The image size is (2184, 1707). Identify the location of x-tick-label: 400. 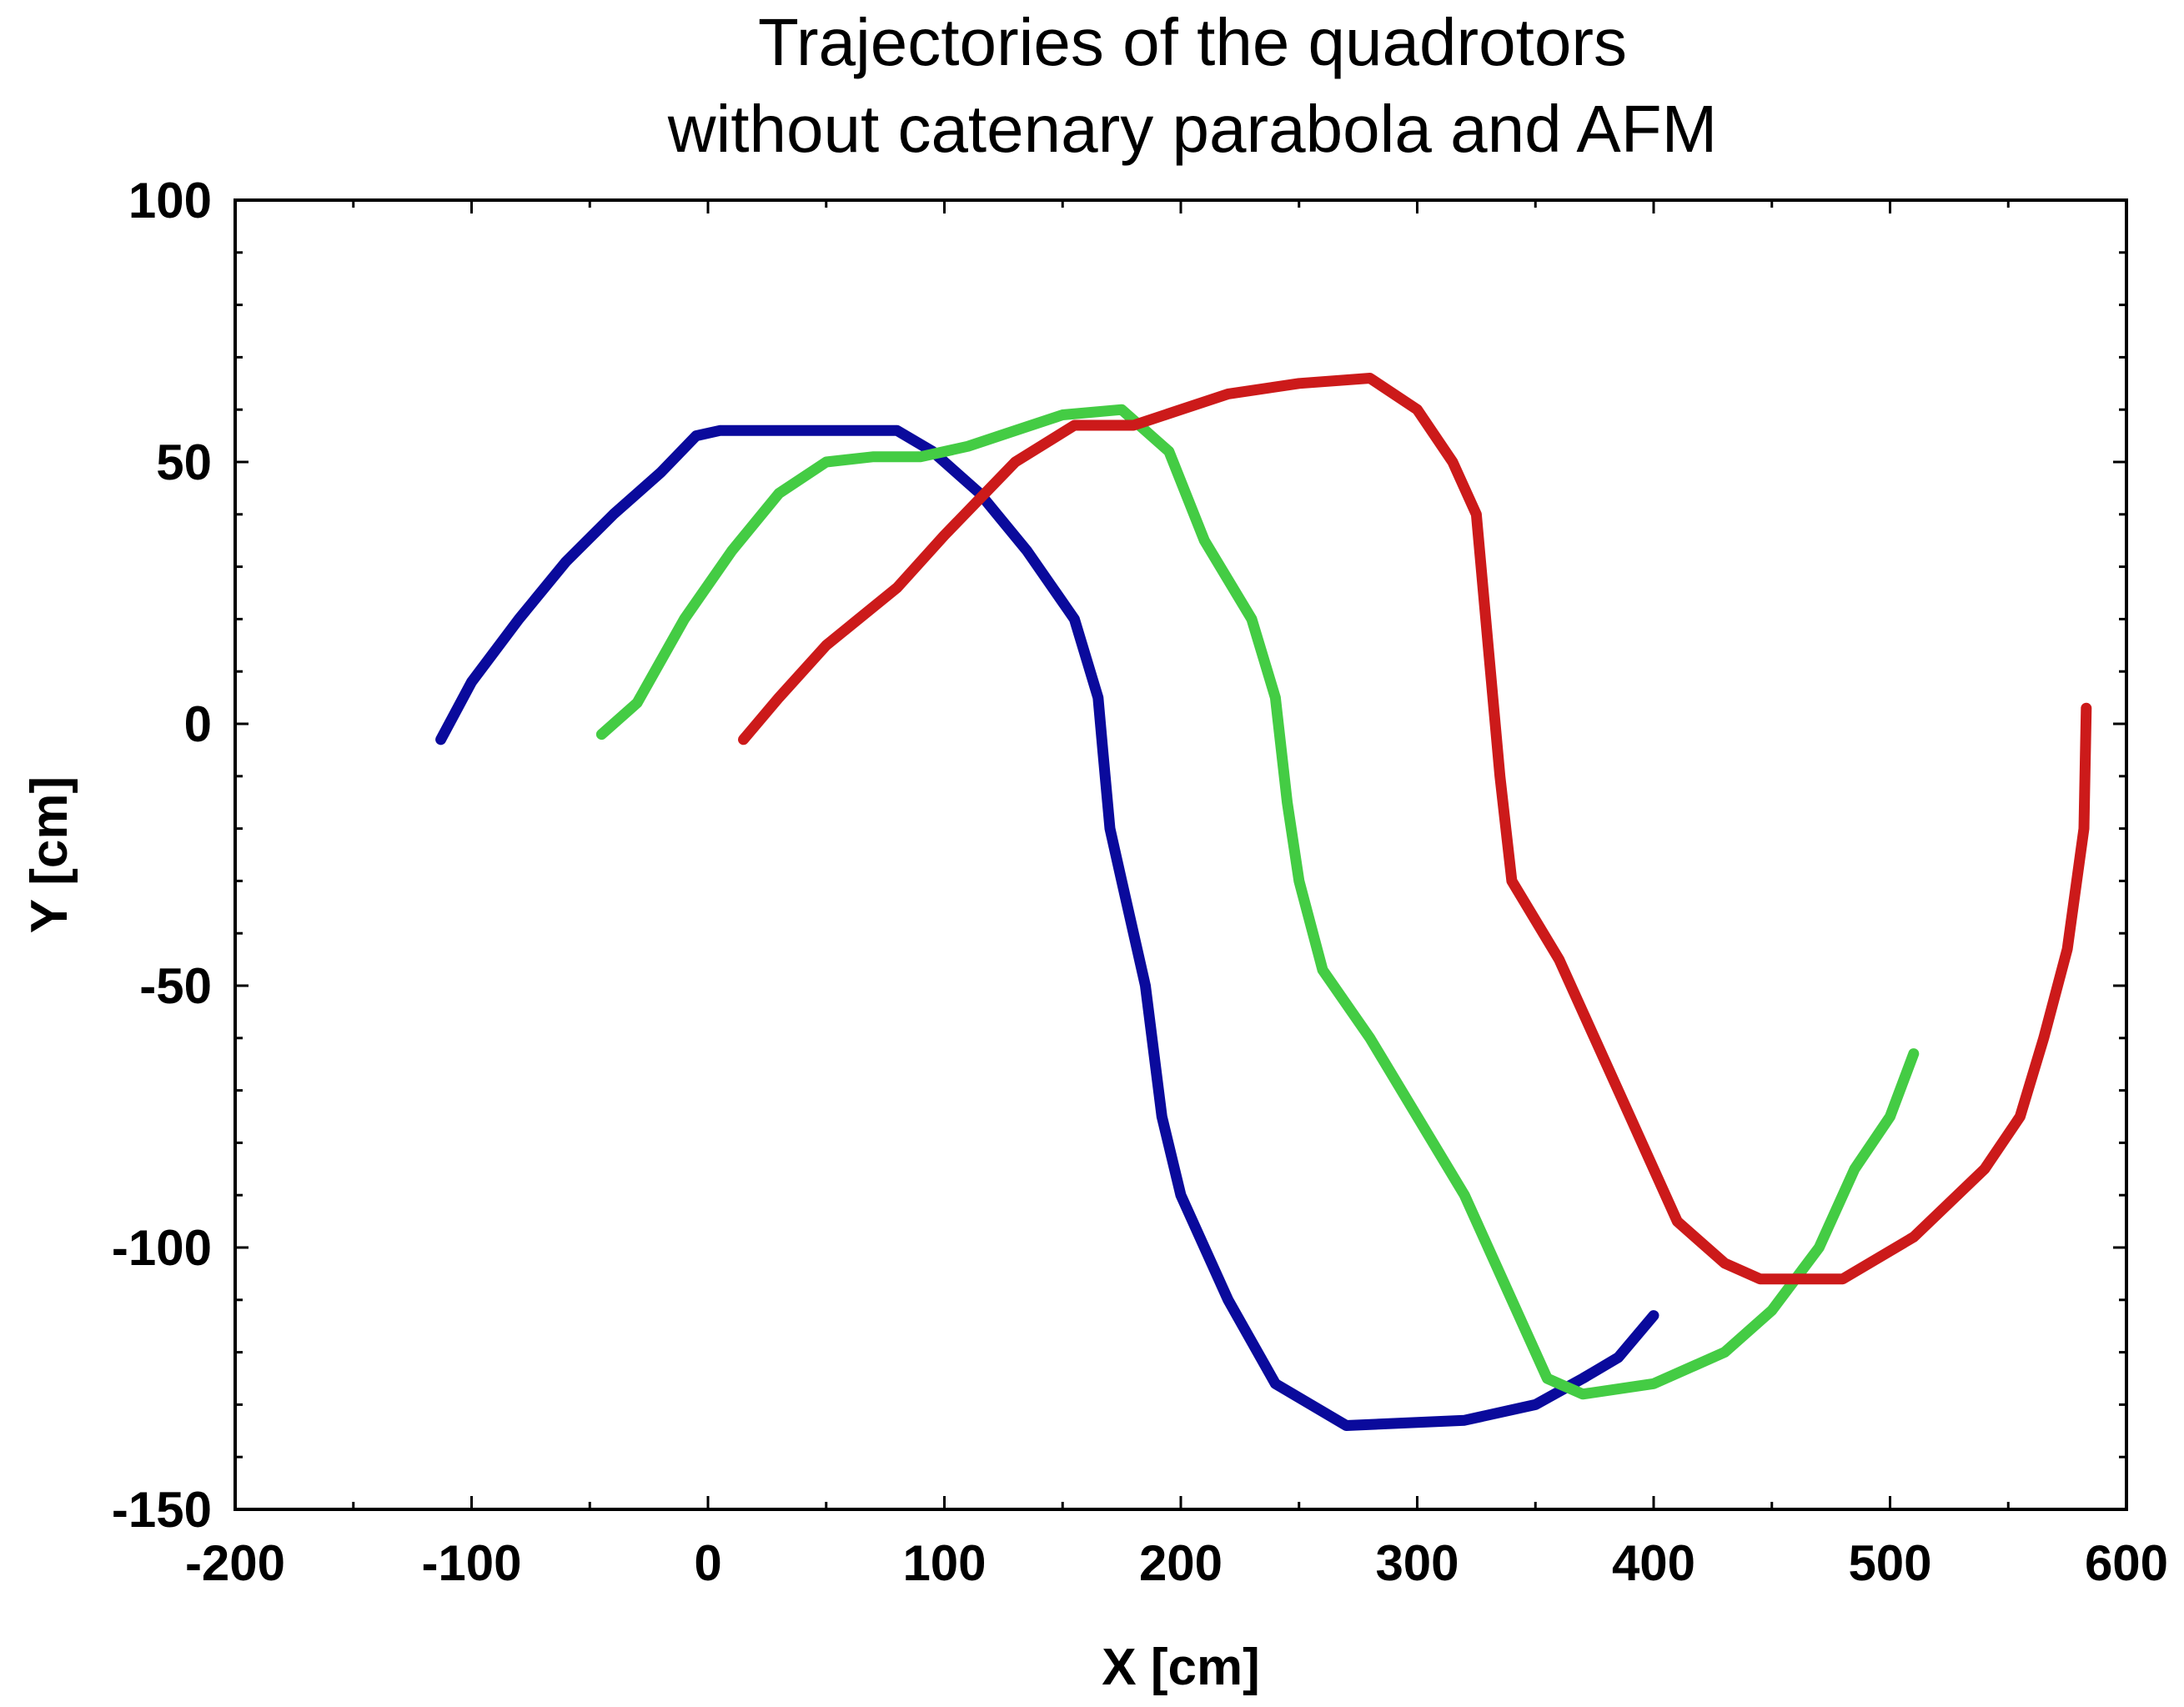
(1653, 1563).